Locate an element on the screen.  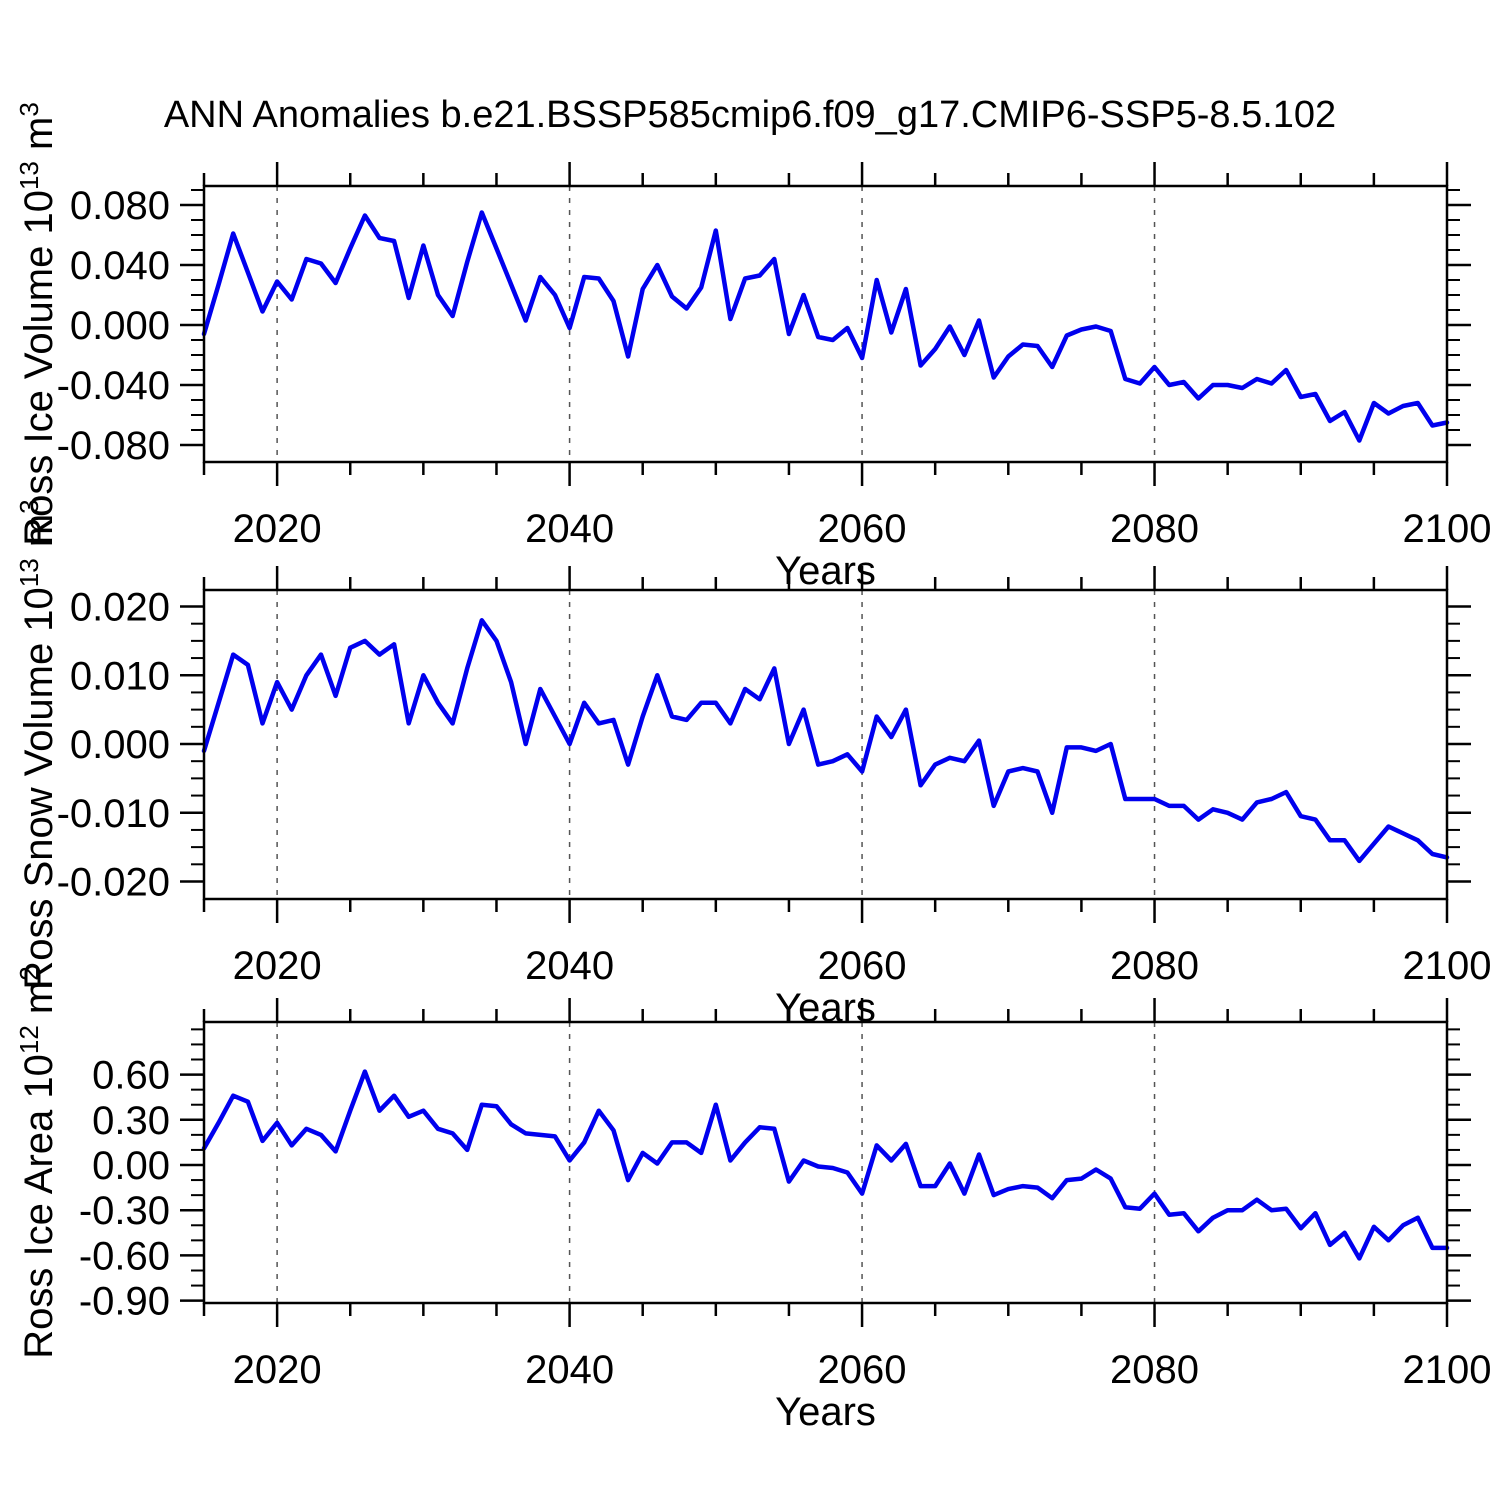
y-tick-label: 0.010 is located at coordinates (120, 676).